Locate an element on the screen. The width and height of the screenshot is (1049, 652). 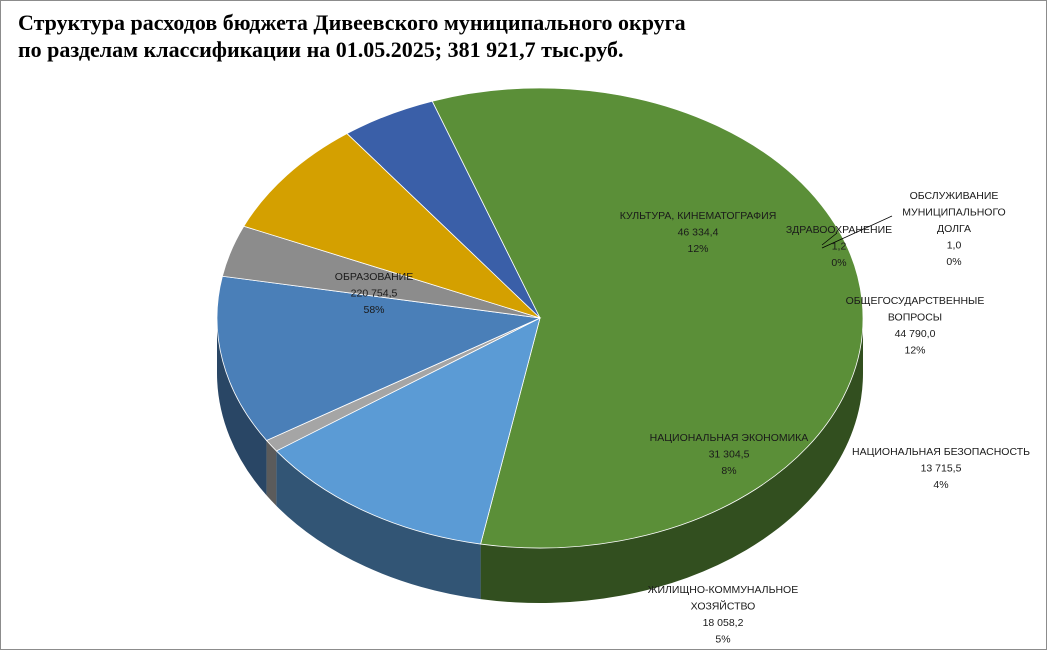
data-label-0-2: 58% is located at coordinates (373, 310).